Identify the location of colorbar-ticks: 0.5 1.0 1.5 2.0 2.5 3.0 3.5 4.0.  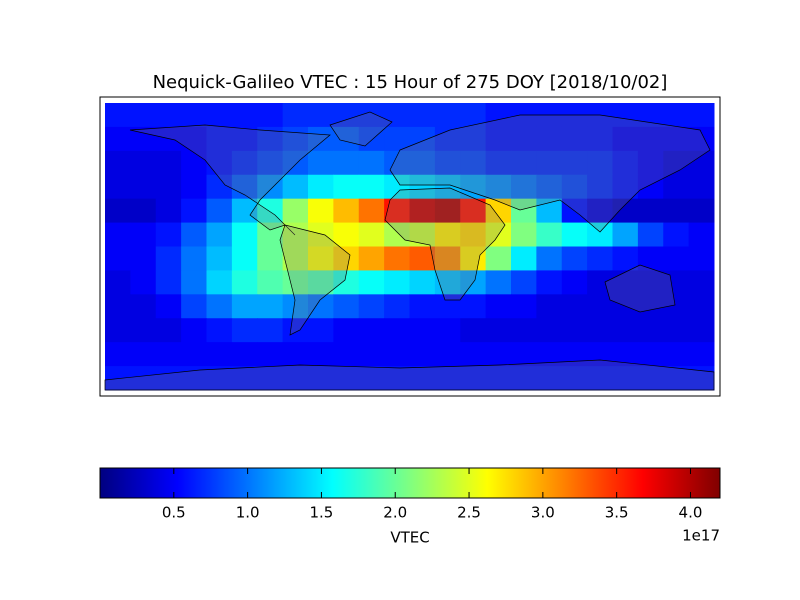
(432, 495).